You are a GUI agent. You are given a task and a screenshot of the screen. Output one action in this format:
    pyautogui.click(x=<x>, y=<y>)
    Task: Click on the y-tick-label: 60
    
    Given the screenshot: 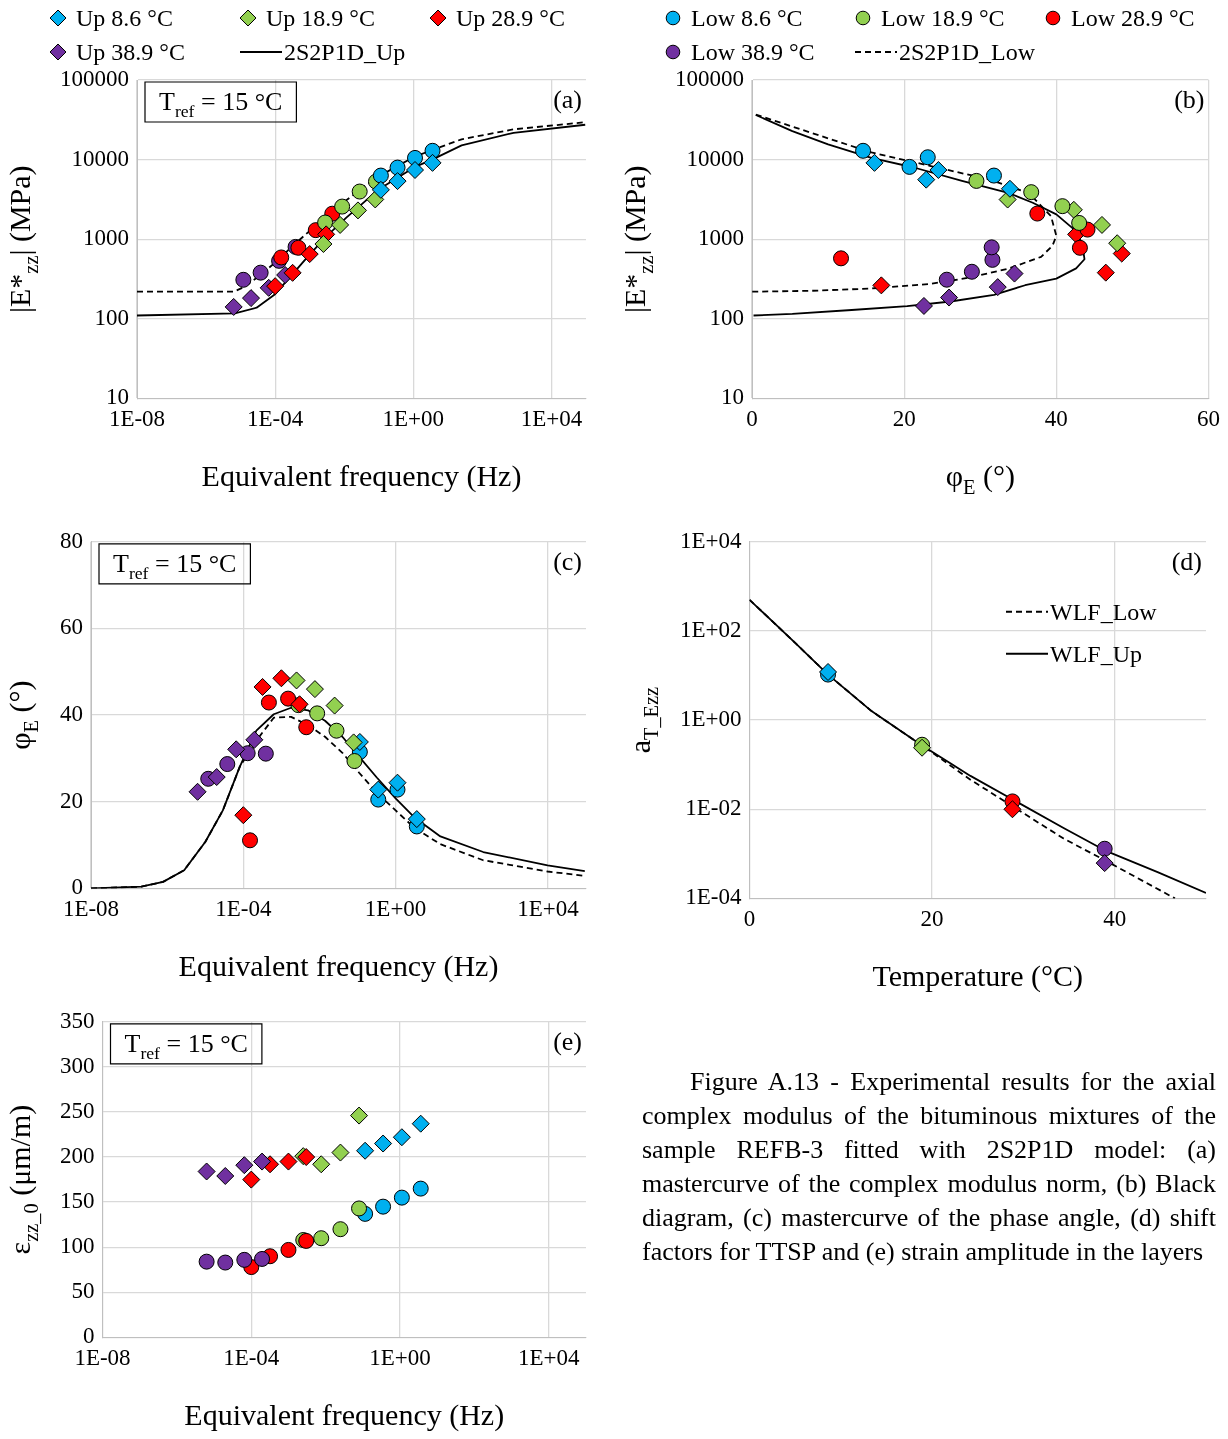 What is the action you would take?
    pyautogui.click(x=71, y=627)
    